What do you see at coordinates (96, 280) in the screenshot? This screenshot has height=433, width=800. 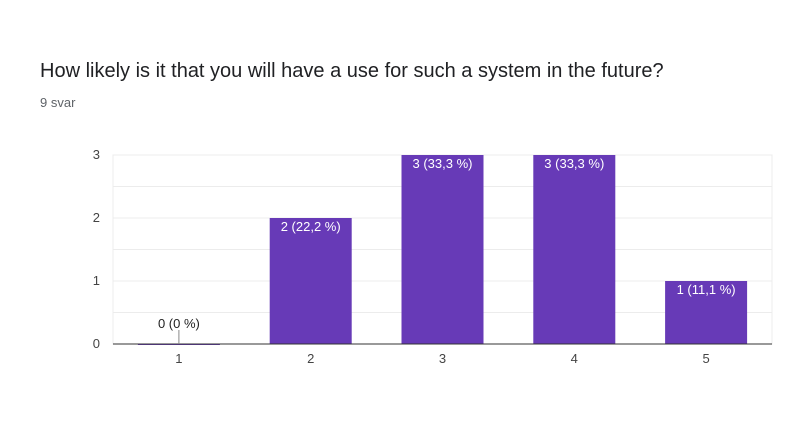 I see `y-tick-label: 1` at bounding box center [96, 280].